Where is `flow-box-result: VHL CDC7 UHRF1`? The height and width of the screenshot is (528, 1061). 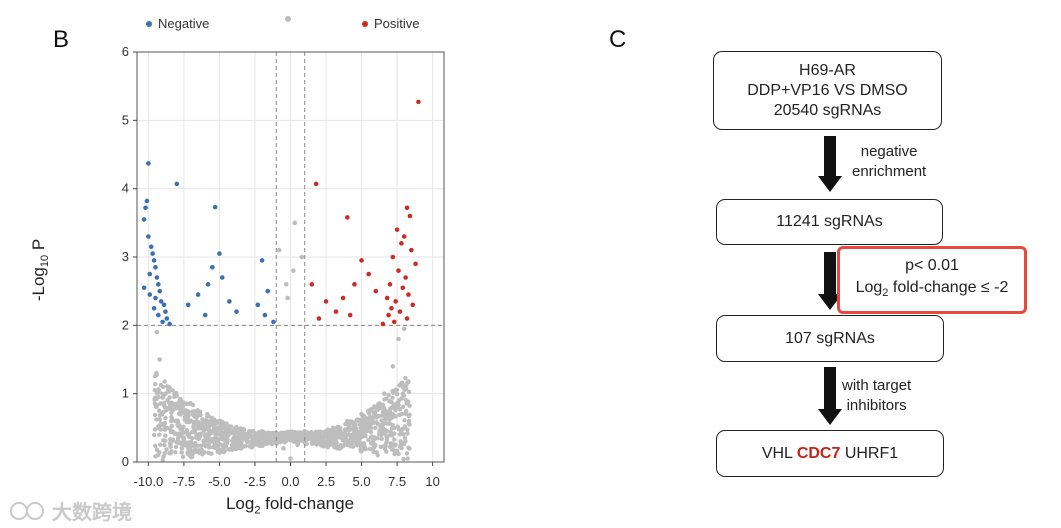
flow-box-result: VHL CDC7 UHRF1 is located at coordinates (830, 453).